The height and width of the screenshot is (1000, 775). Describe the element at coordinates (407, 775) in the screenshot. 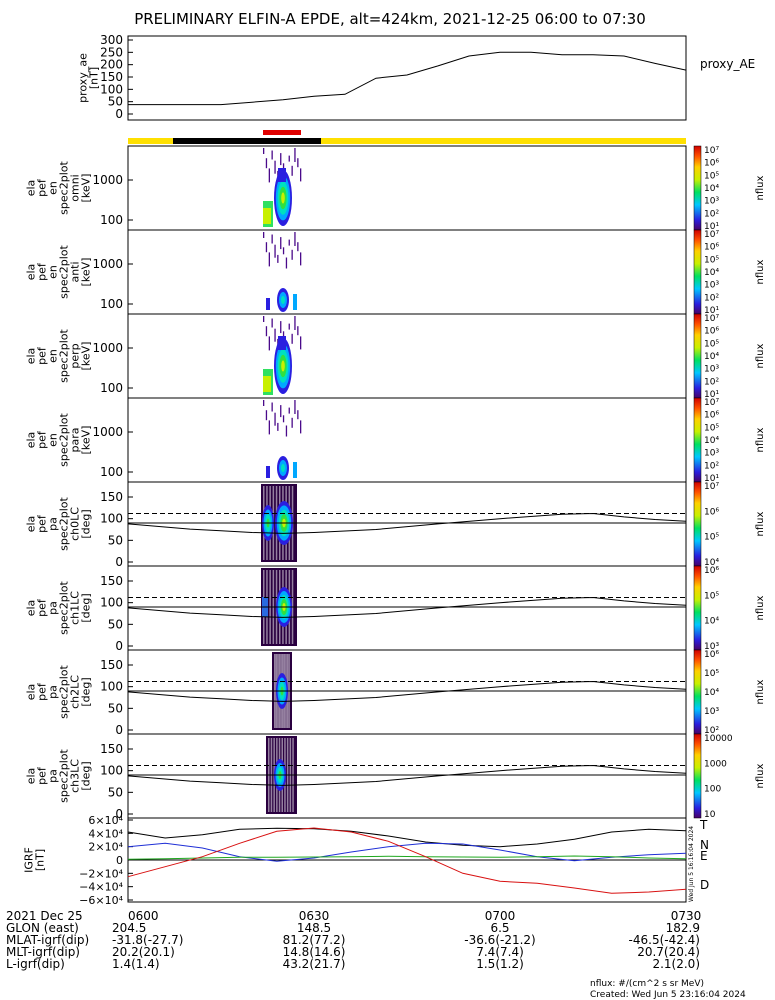

I see `field-line-angle` at that location.